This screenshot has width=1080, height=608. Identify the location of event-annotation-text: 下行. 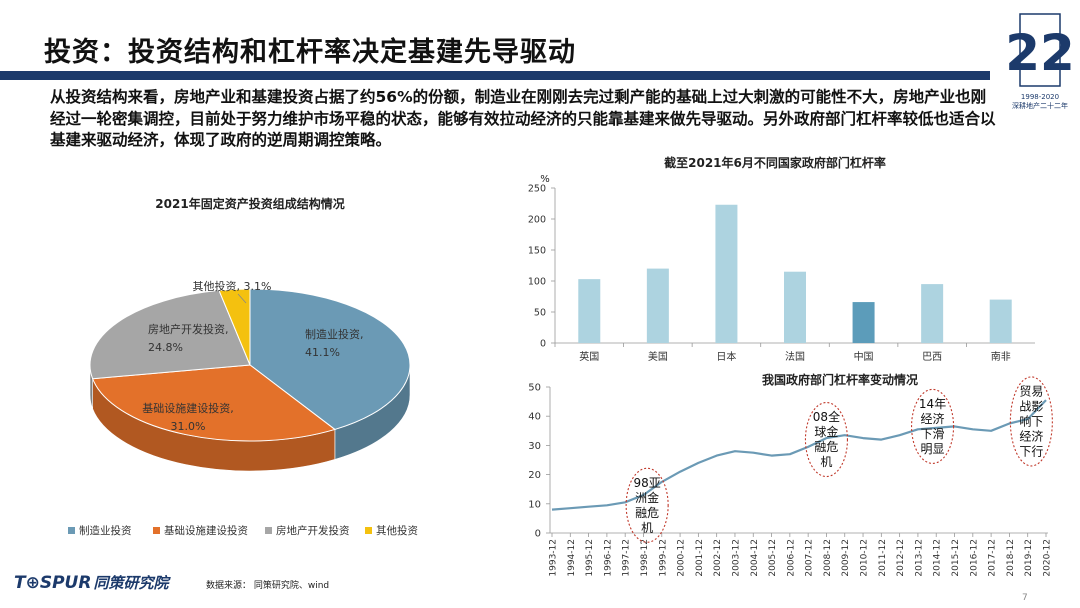
(1031, 451).